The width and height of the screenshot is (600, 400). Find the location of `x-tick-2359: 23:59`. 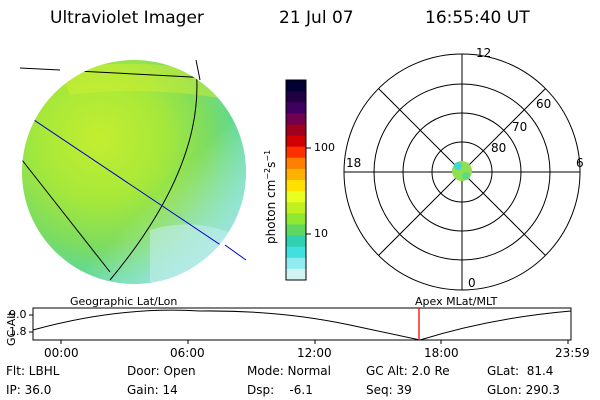

x-tick-2359: 23:59 is located at coordinates (572, 353).